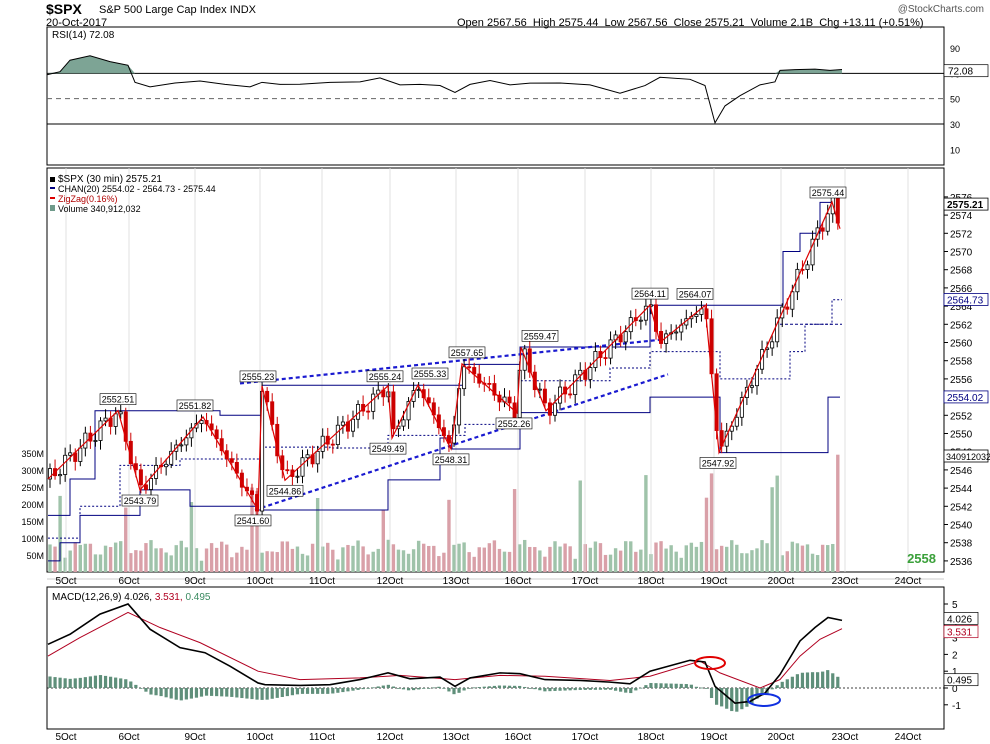  I want to click on macd-lines, so click(445, 653).